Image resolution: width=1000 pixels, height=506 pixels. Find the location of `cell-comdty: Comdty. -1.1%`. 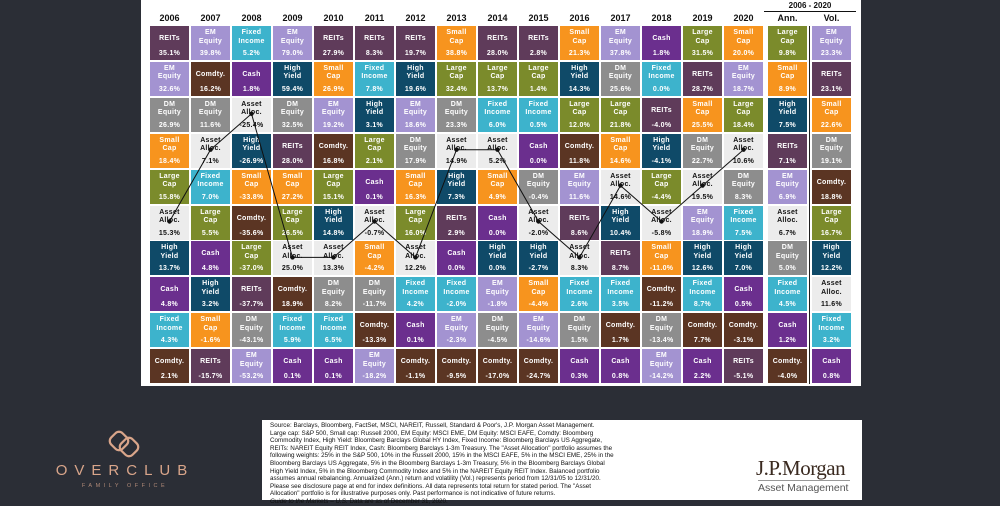

cell-comdty: Comdty. -1.1% is located at coordinates (415, 366).